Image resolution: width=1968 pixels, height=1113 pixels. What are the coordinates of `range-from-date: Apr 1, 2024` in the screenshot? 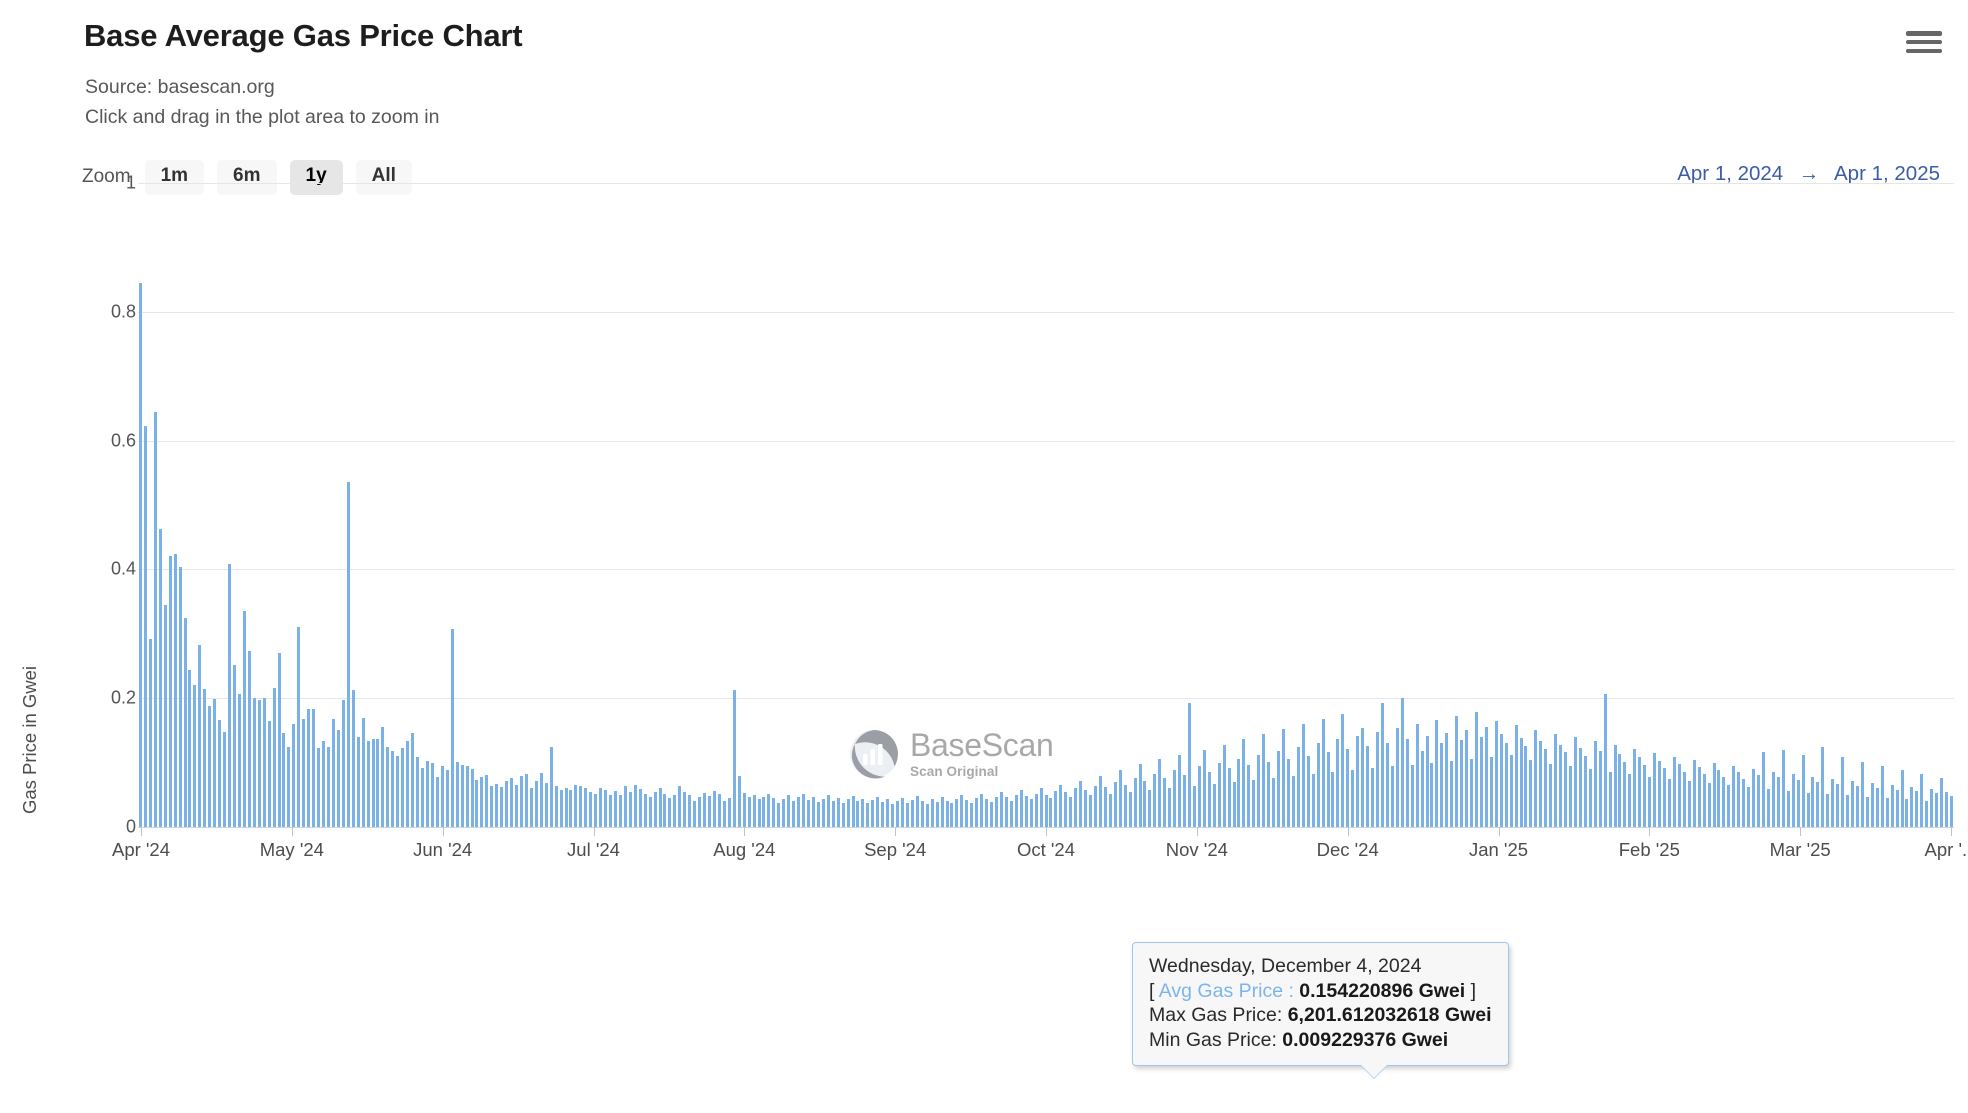 It's located at (1730, 173).